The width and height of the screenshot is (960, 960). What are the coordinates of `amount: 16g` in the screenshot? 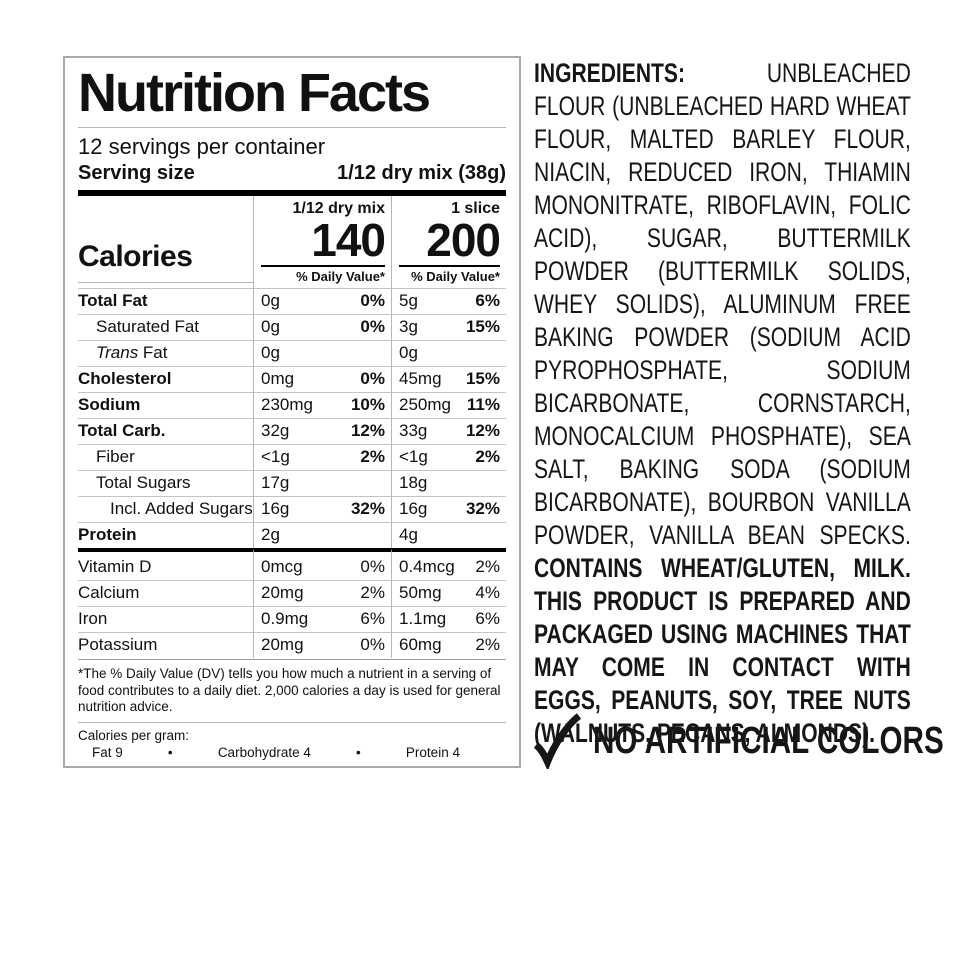 It's located at (275, 509).